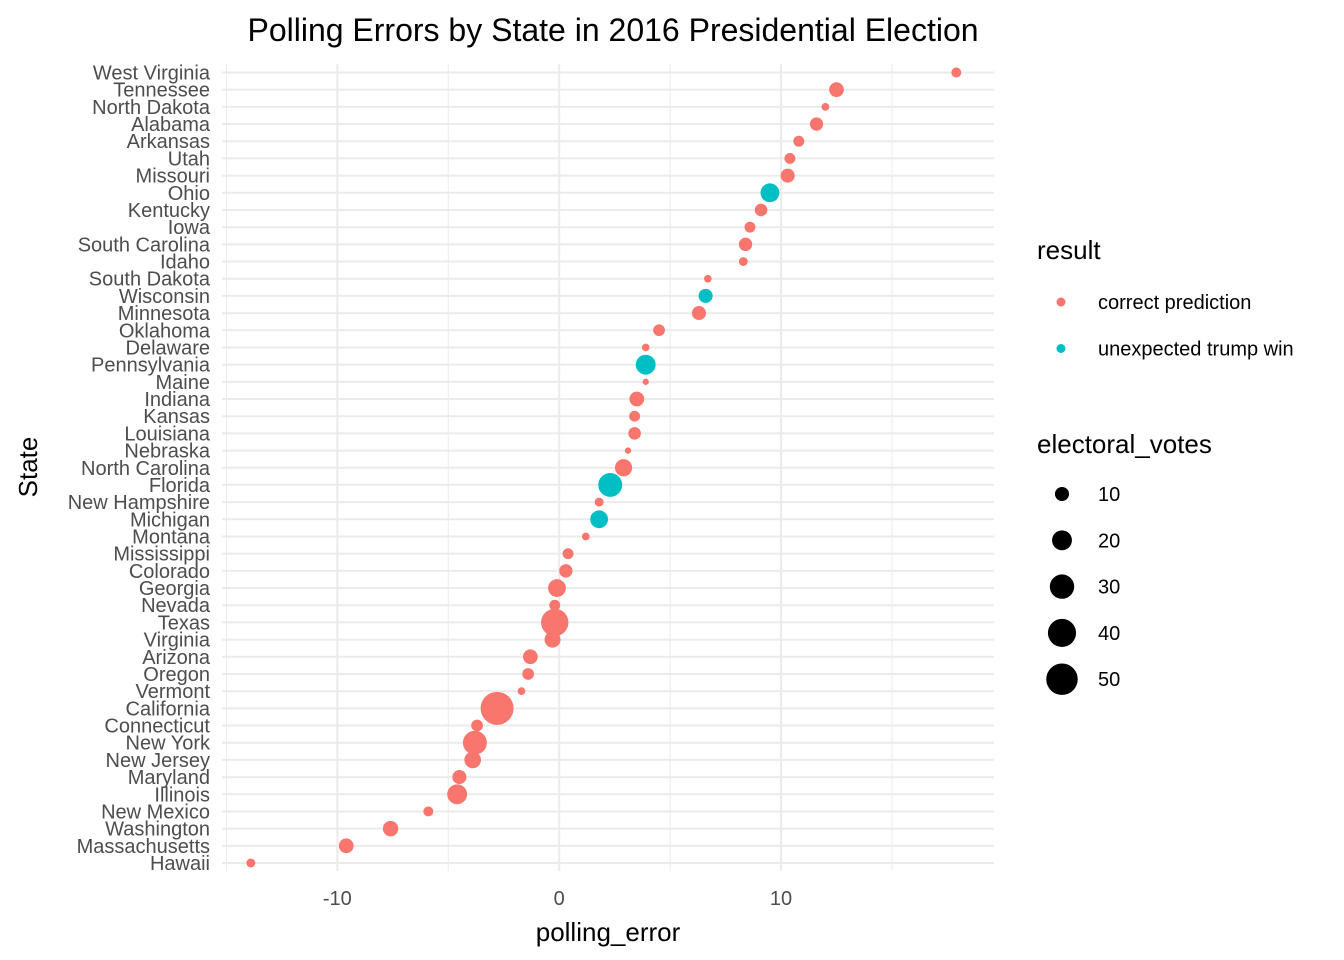  Describe the element at coordinates (169, 778) in the screenshot. I see `y-tick-label: Maryland` at that location.